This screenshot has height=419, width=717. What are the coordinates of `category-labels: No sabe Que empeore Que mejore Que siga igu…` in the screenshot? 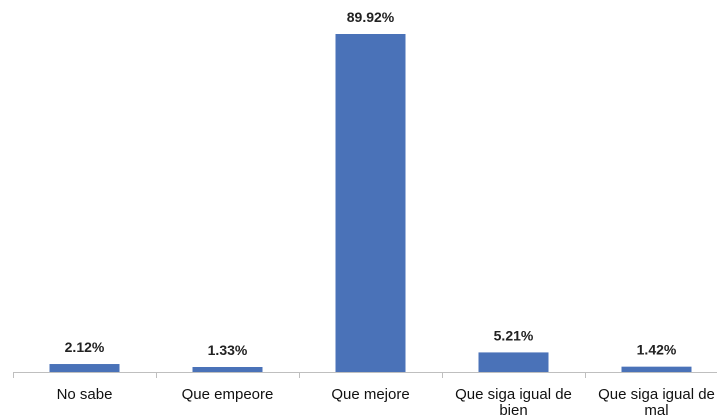 It's located at (386, 402).